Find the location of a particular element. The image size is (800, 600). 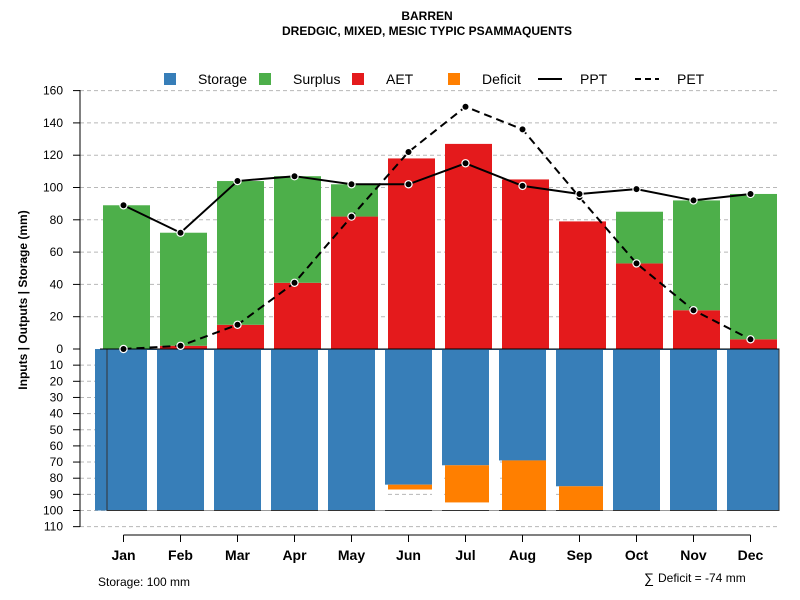

y-tick-label: 70 is located at coordinates (57, 462).